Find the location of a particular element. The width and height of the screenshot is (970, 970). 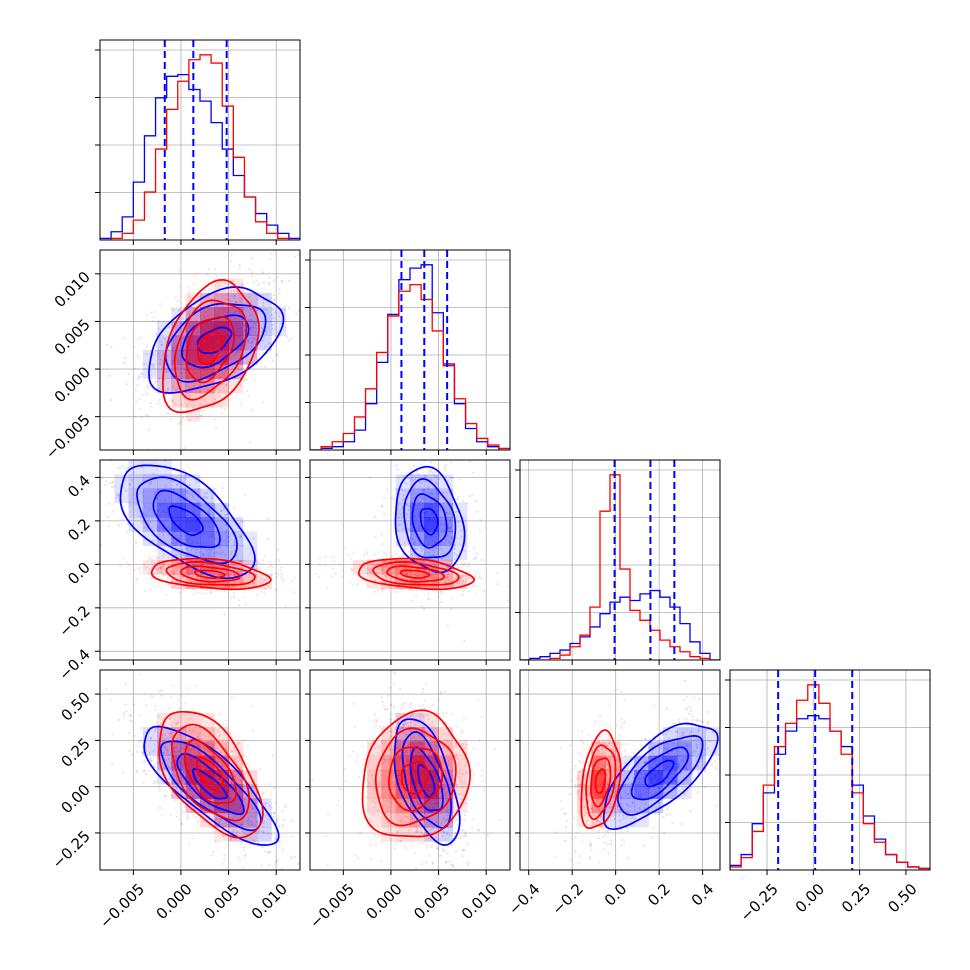

panel-frame is located at coordinates (410, 350).